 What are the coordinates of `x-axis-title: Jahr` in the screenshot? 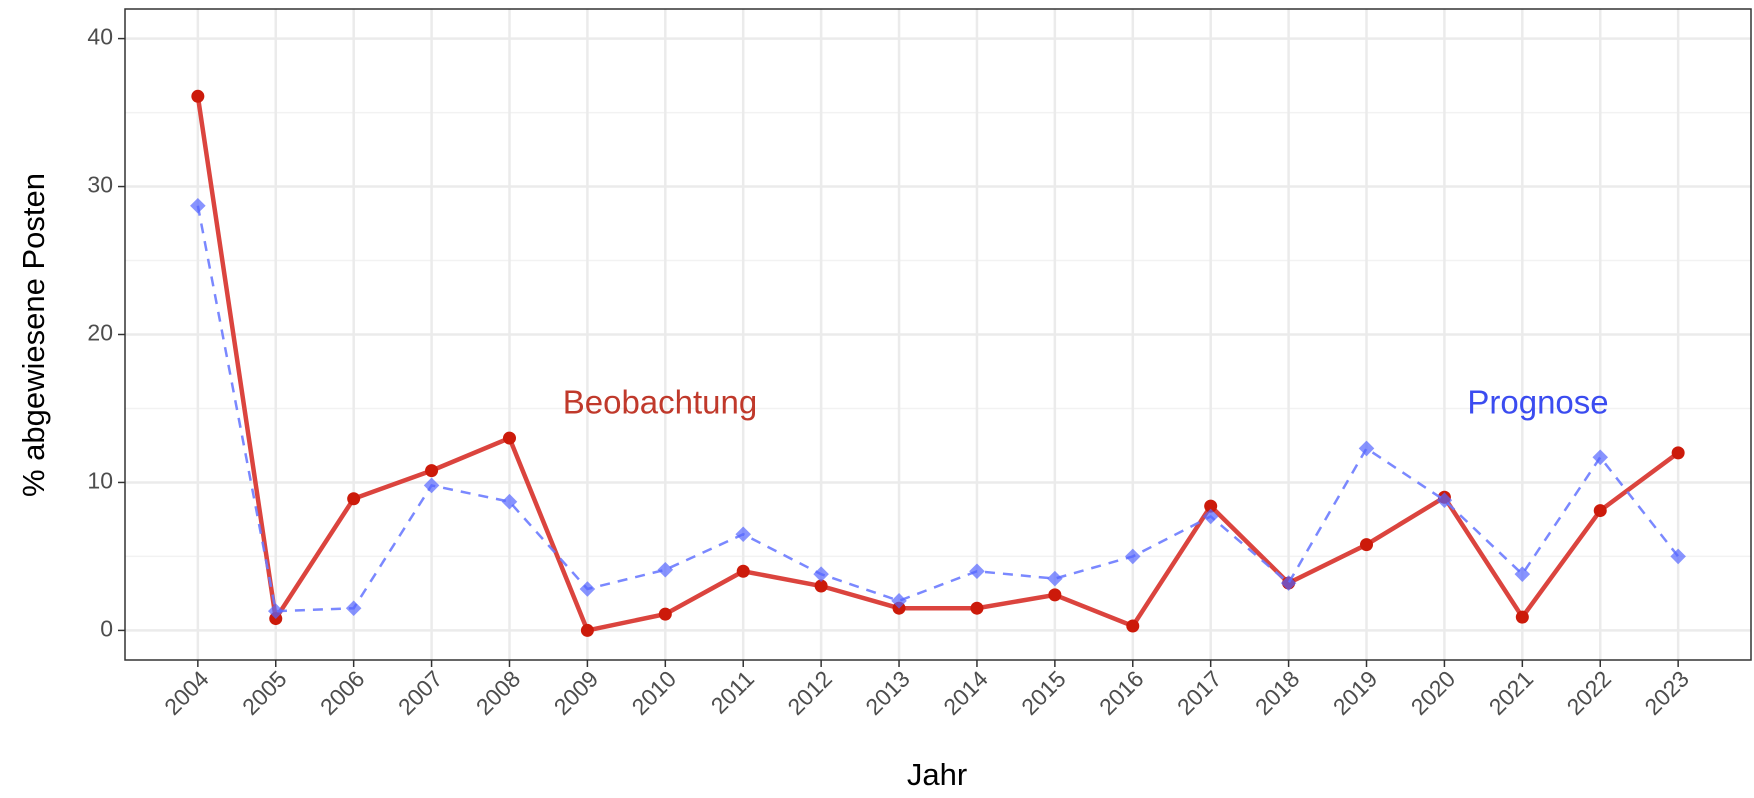 It's located at (937, 774).